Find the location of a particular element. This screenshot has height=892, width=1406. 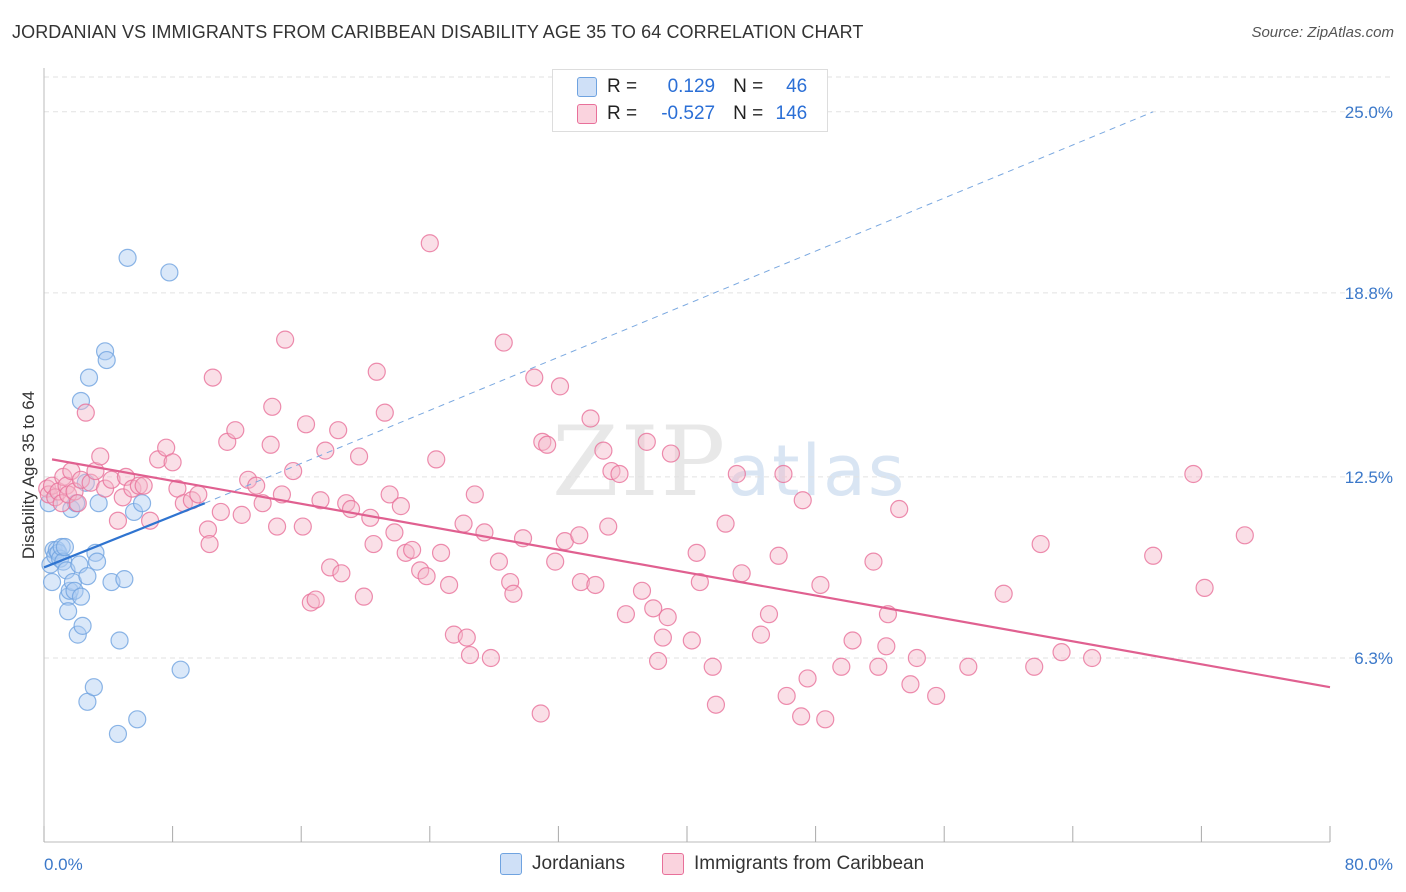

legend-r-label: R = is located at coordinates (622, 113).